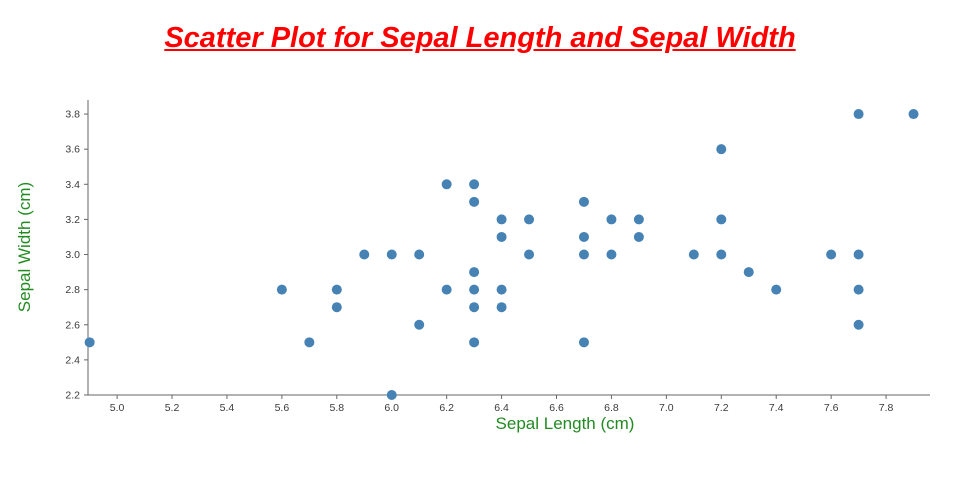 Image resolution: width=960 pixels, height=500 pixels. What do you see at coordinates (565, 423) in the screenshot?
I see `x-axis-title: Sepal Length (cm)` at bounding box center [565, 423].